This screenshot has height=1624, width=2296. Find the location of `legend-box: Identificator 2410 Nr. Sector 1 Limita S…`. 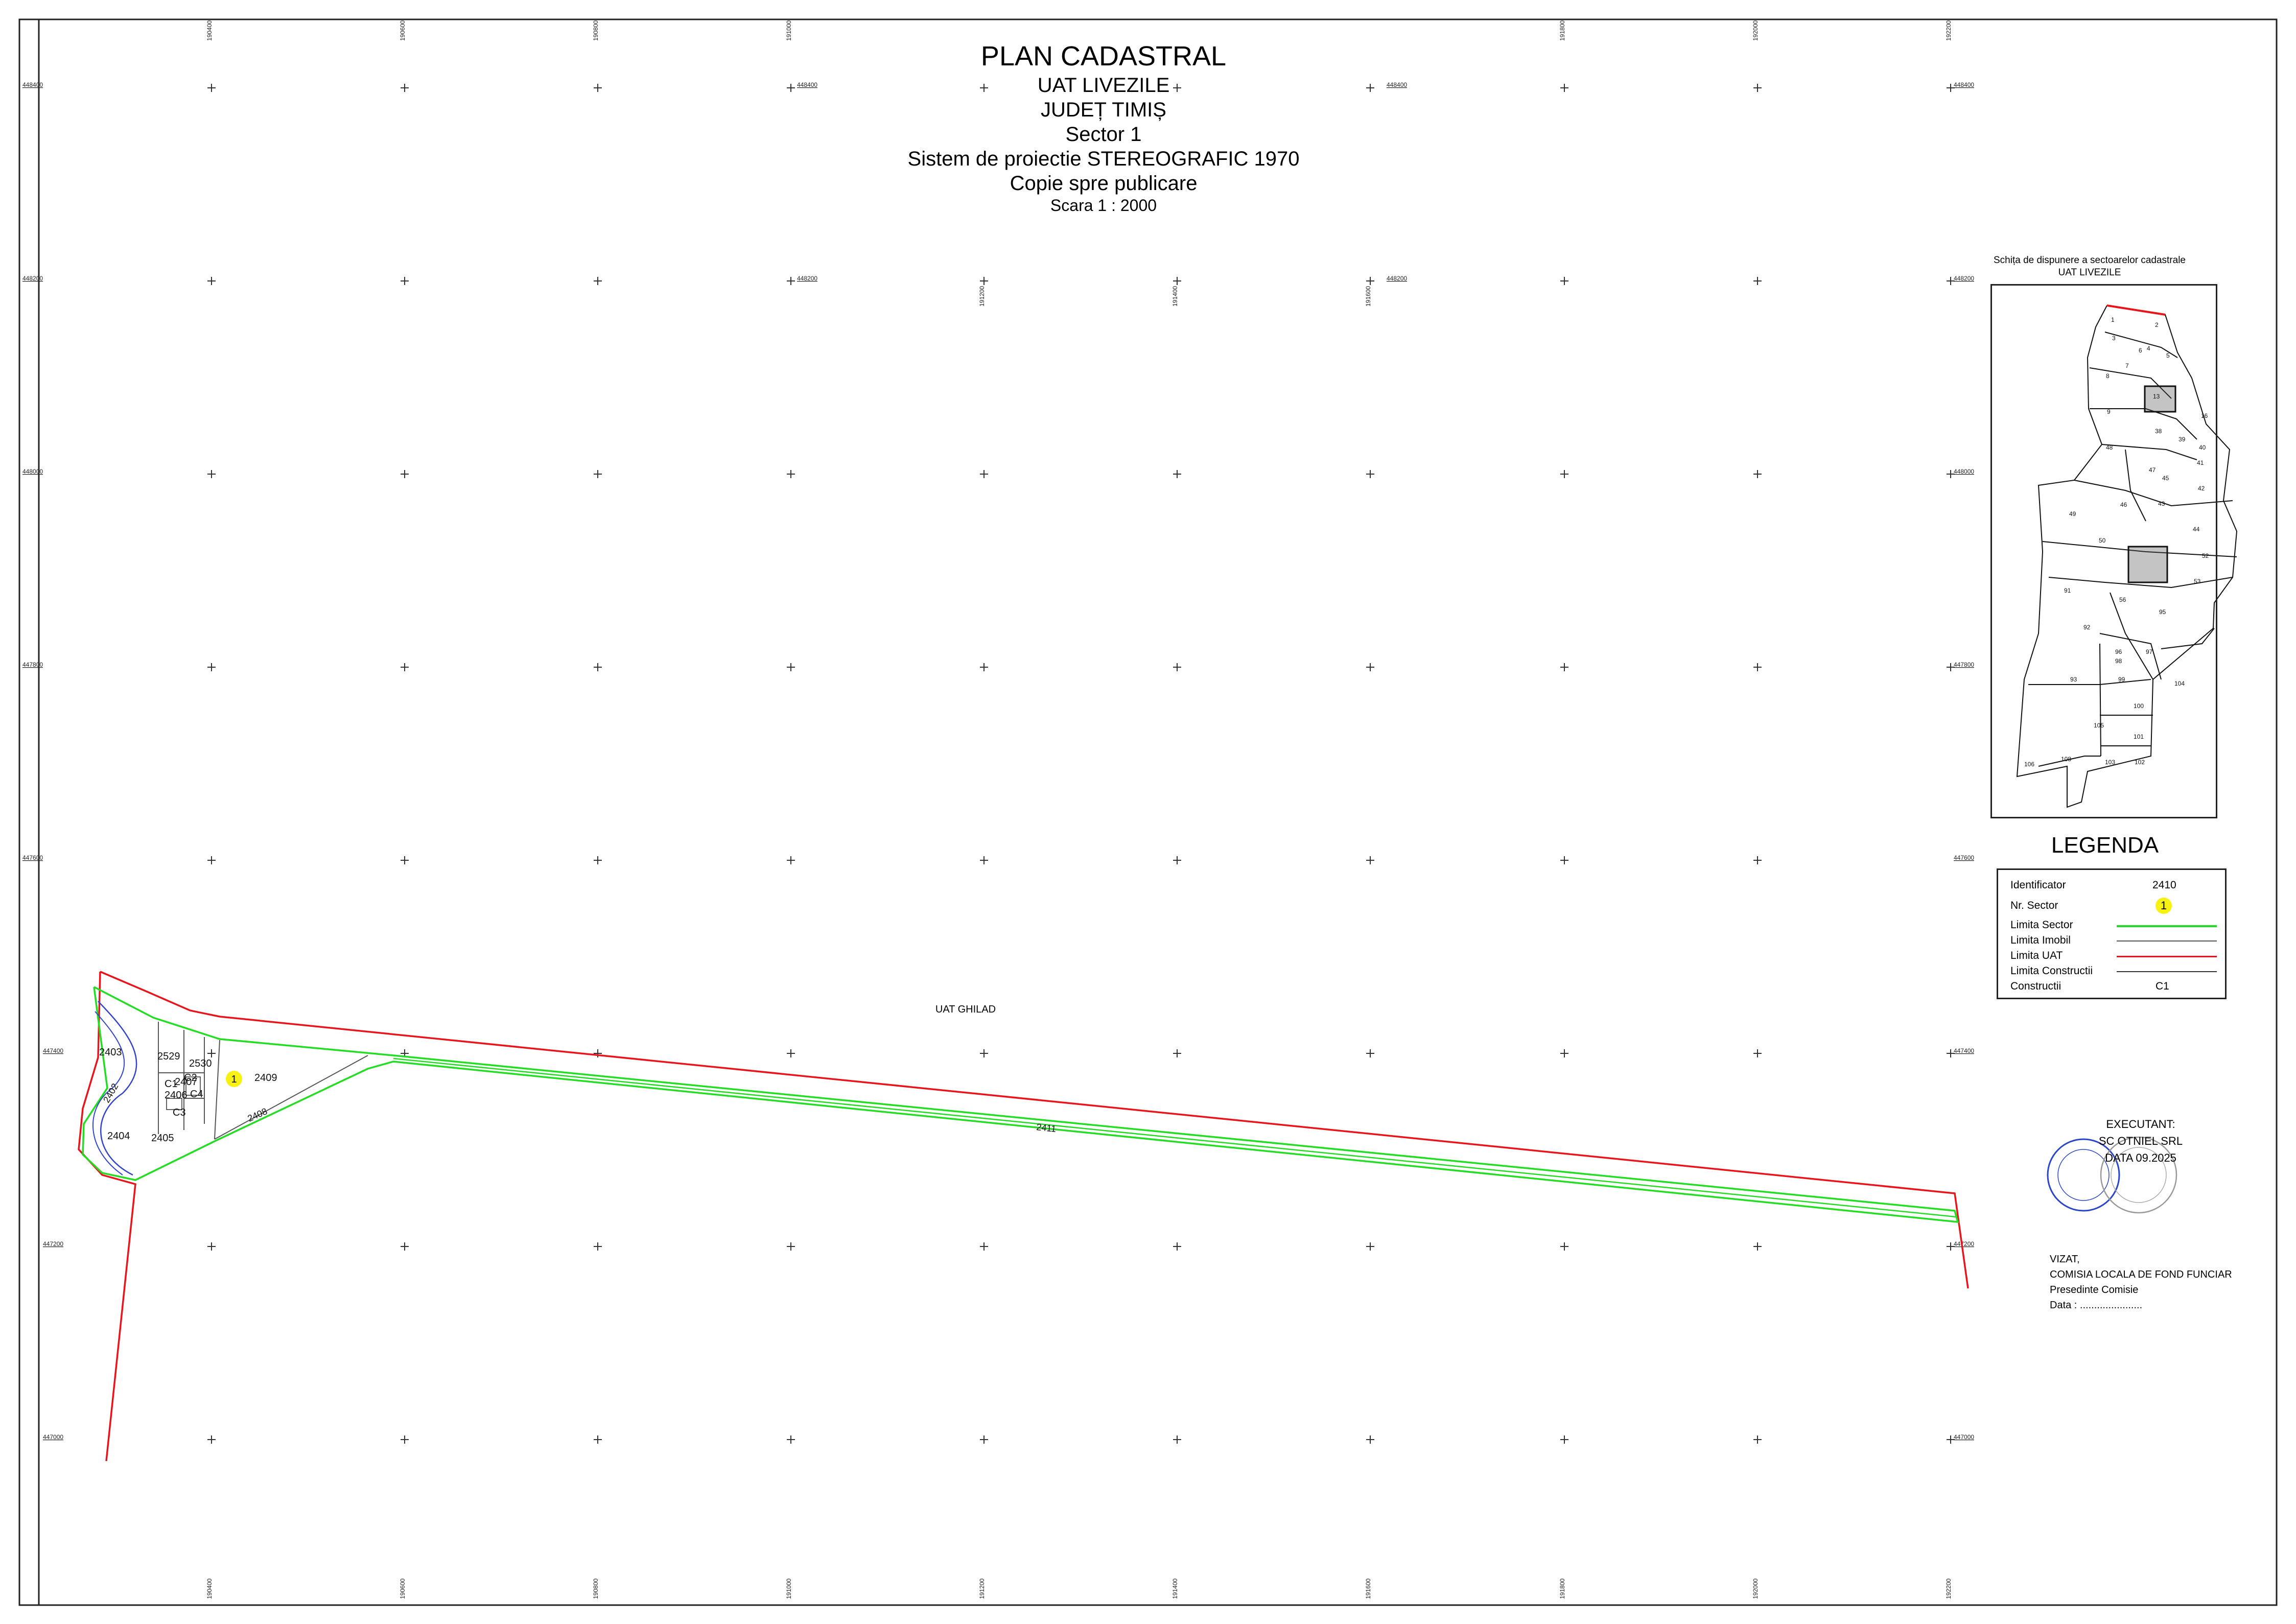

legend-box: Identificator 2410 Nr. Sector 1 Limita S… is located at coordinates (2112, 933).